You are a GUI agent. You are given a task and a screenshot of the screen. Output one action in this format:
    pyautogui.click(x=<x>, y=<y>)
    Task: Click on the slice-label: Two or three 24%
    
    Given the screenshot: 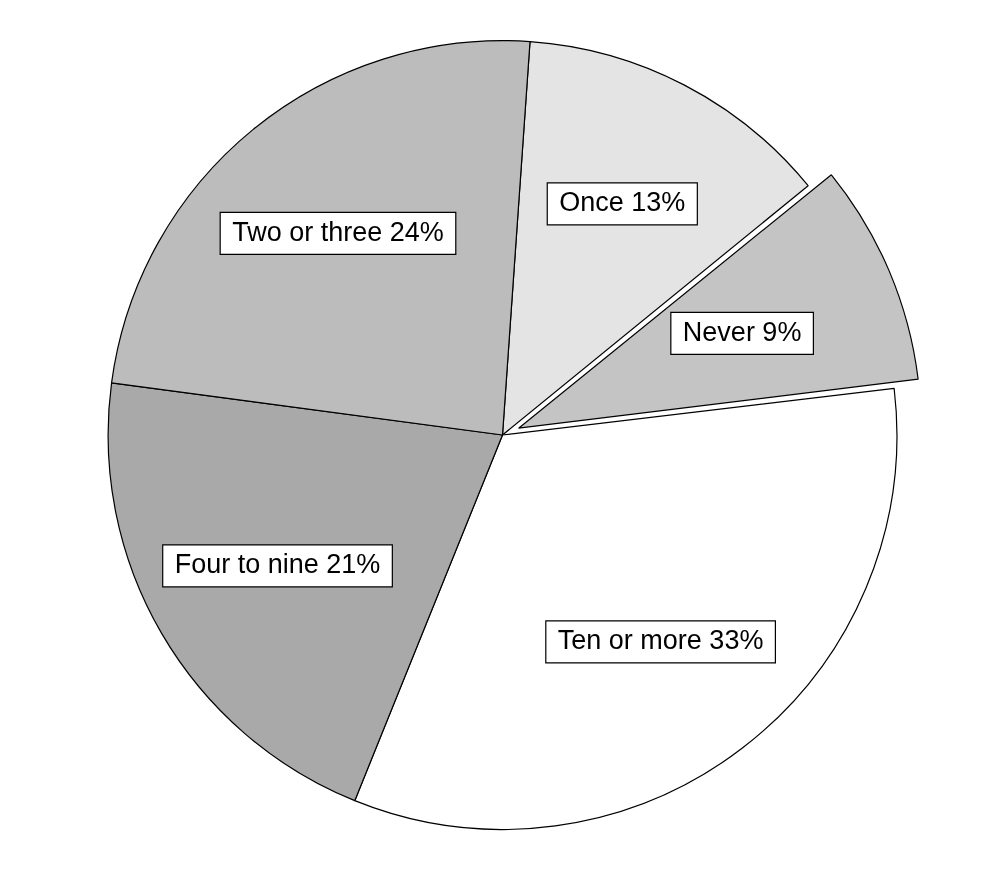 What is the action you would take?
    pyautogui.click(x=338, y=231)
    